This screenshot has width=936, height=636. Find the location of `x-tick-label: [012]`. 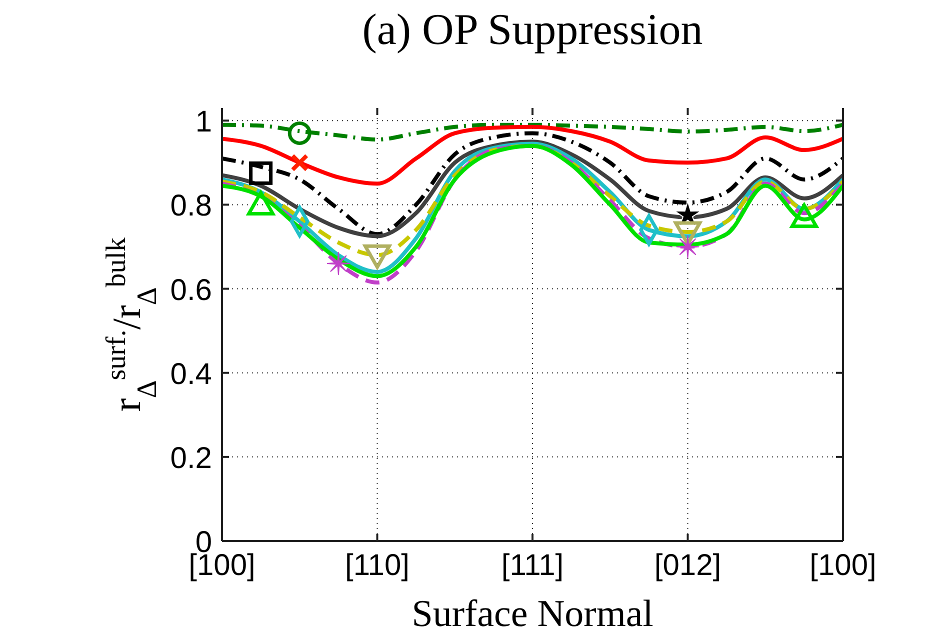

x-tick-label: [012] is located at coordinates (688, 565).